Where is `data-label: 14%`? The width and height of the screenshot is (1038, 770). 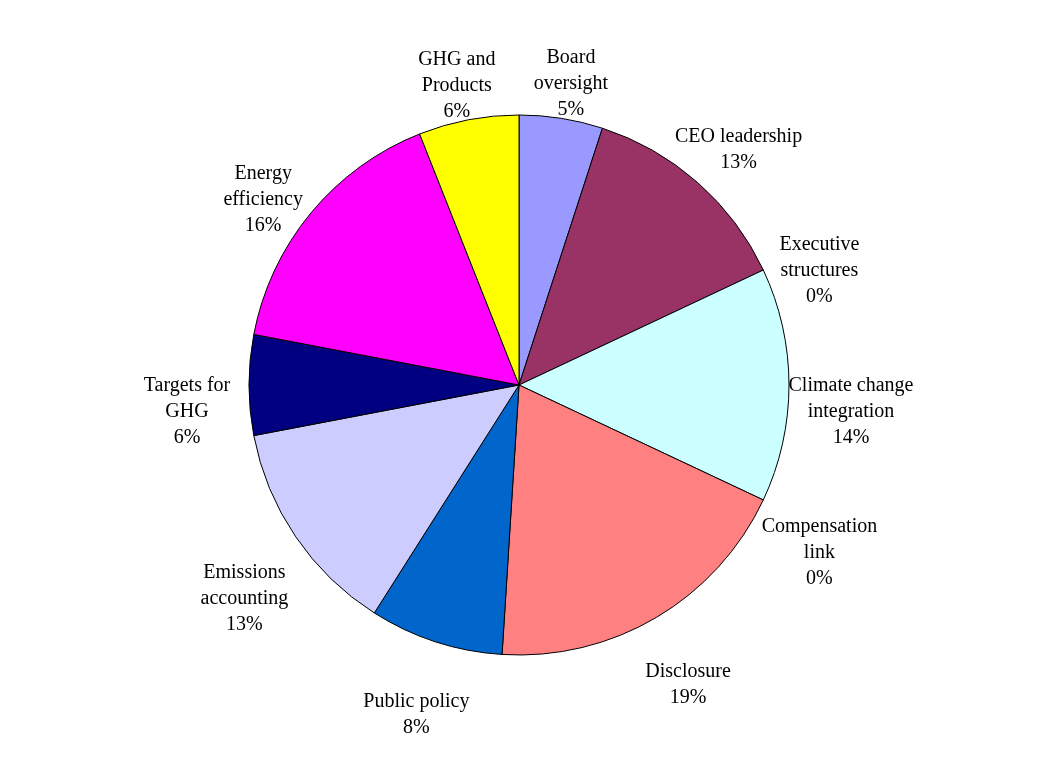 data-label: 14% is located at coordinates (851, 436).